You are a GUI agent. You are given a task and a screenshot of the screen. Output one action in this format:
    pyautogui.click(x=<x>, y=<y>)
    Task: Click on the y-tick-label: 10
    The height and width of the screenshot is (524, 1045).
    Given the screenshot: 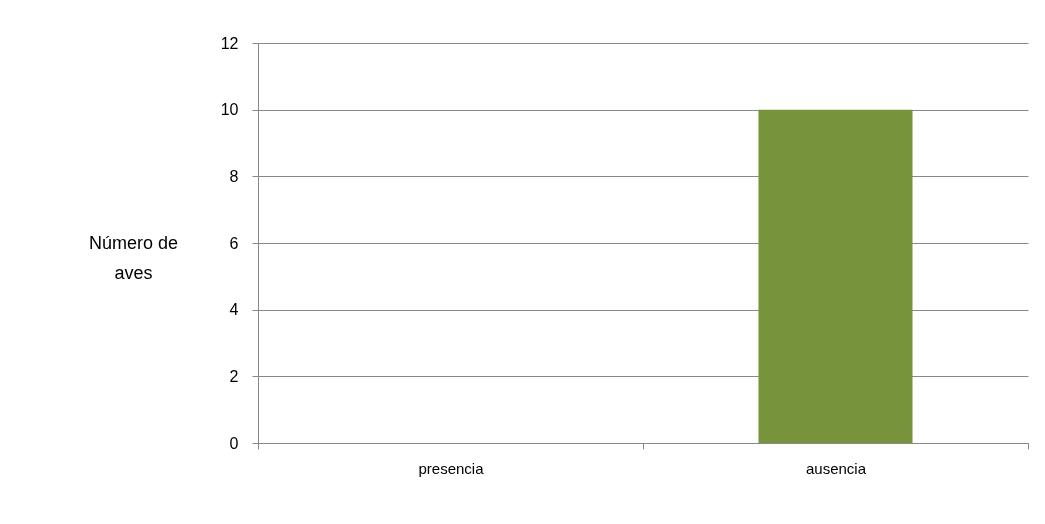 What is the action you would take?
    pyautogui.click(x=229, y=110)
    